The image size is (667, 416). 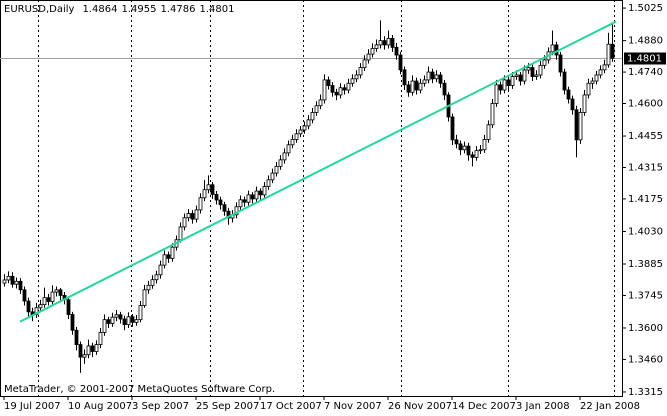 I want to click on y-tick-label: 1.4175, so click(x=645, y=199).